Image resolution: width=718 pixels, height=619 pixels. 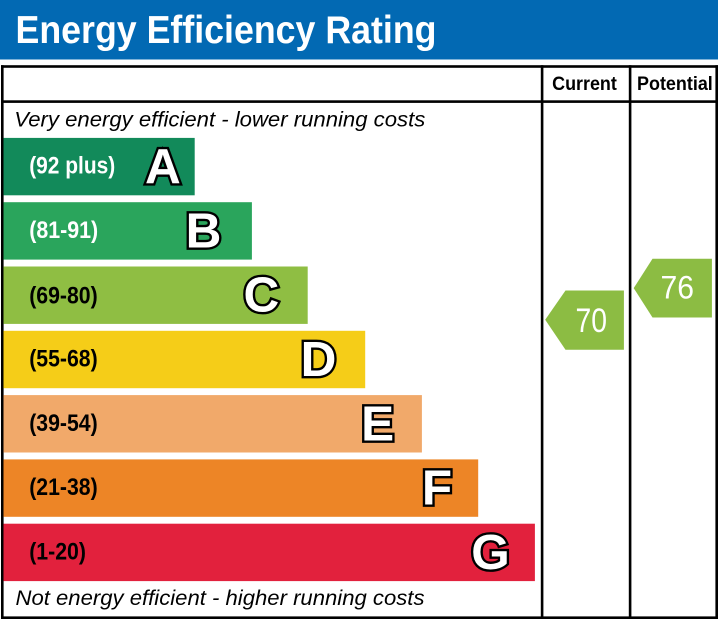 What do you see at coordinates (262, 295) in the screenshot?
I see `svg-text: C` at bounding box center [262, 295].